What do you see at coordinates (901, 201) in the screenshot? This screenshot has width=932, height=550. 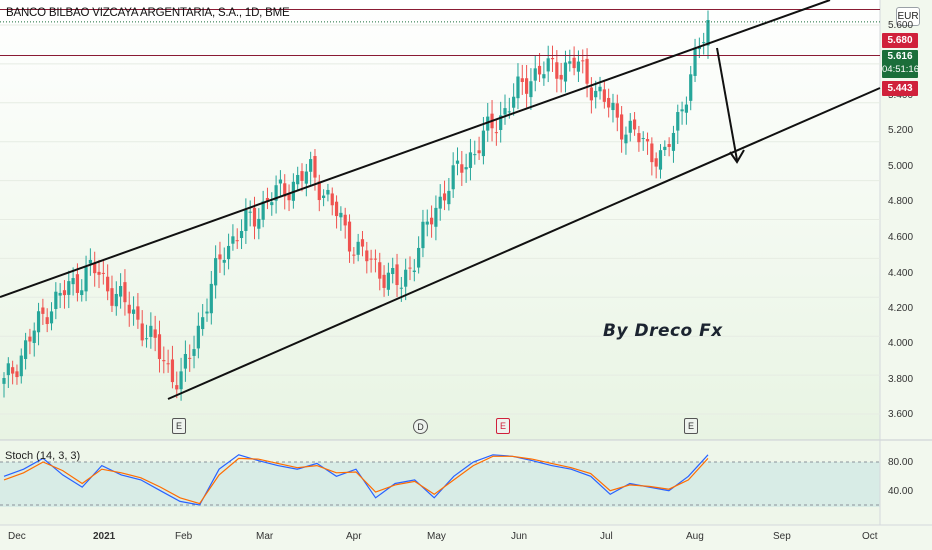 I see `price-tick: 4.800` at bounding box center [901, 201].